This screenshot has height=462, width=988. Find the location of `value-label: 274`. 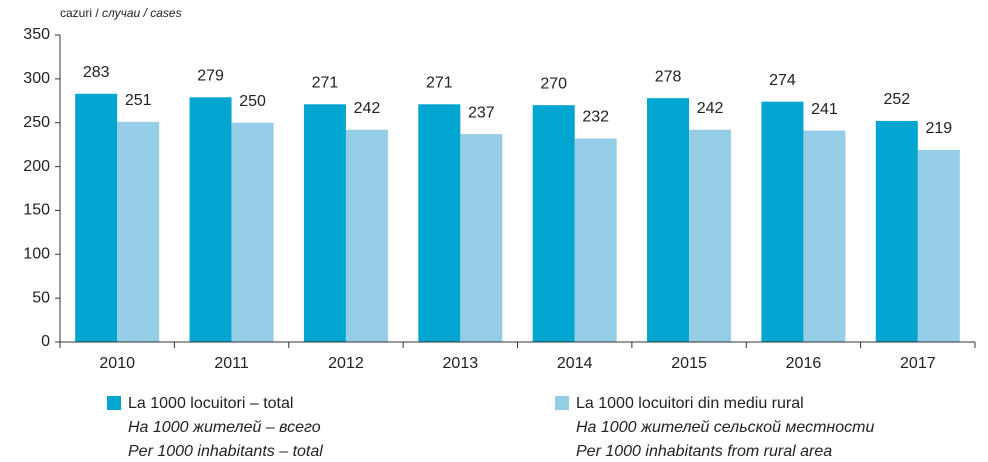

value-label: 274 is located at coordinates (782, 80).